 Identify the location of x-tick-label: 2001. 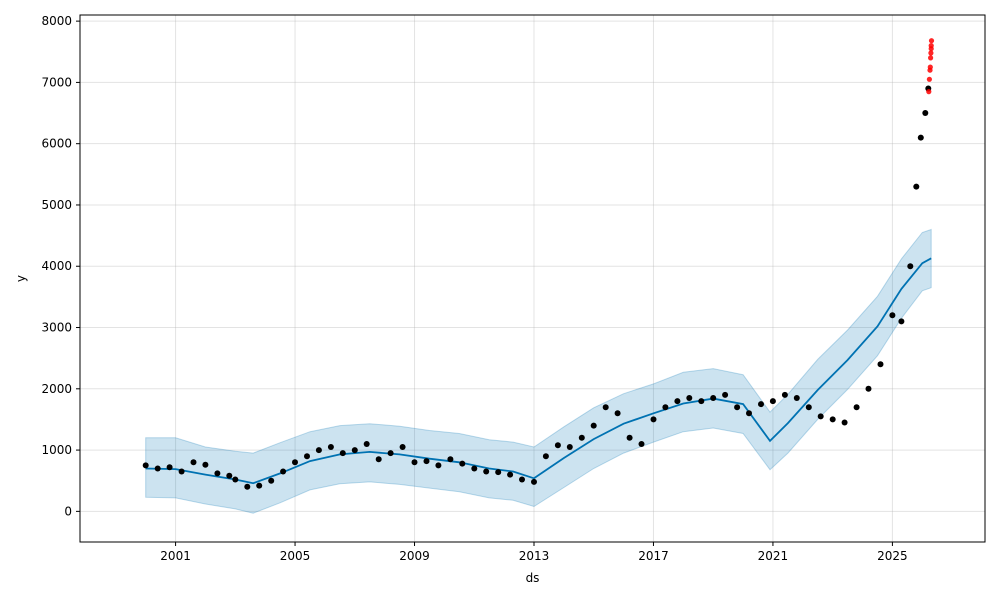
(175, 556).